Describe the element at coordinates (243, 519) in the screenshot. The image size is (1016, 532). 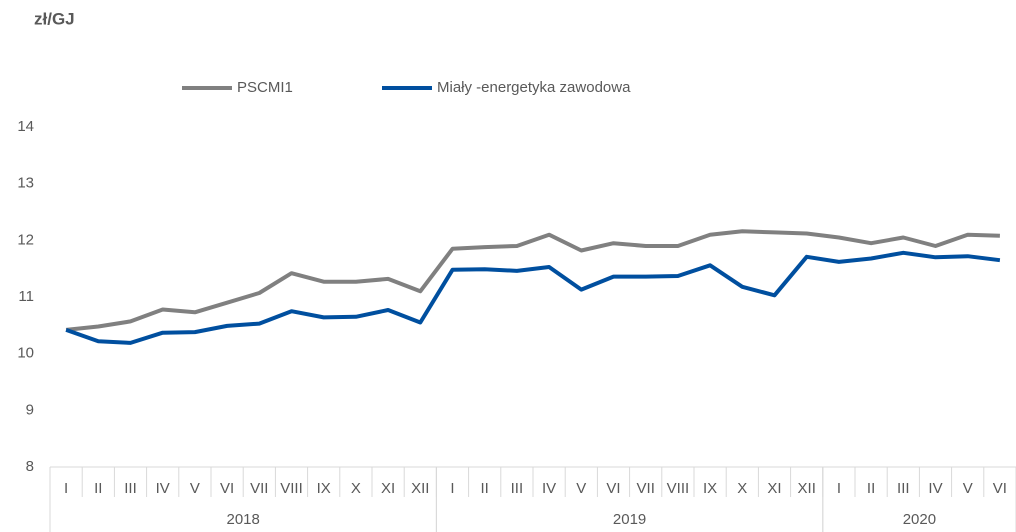
I see `group-label: 2018` at that location.